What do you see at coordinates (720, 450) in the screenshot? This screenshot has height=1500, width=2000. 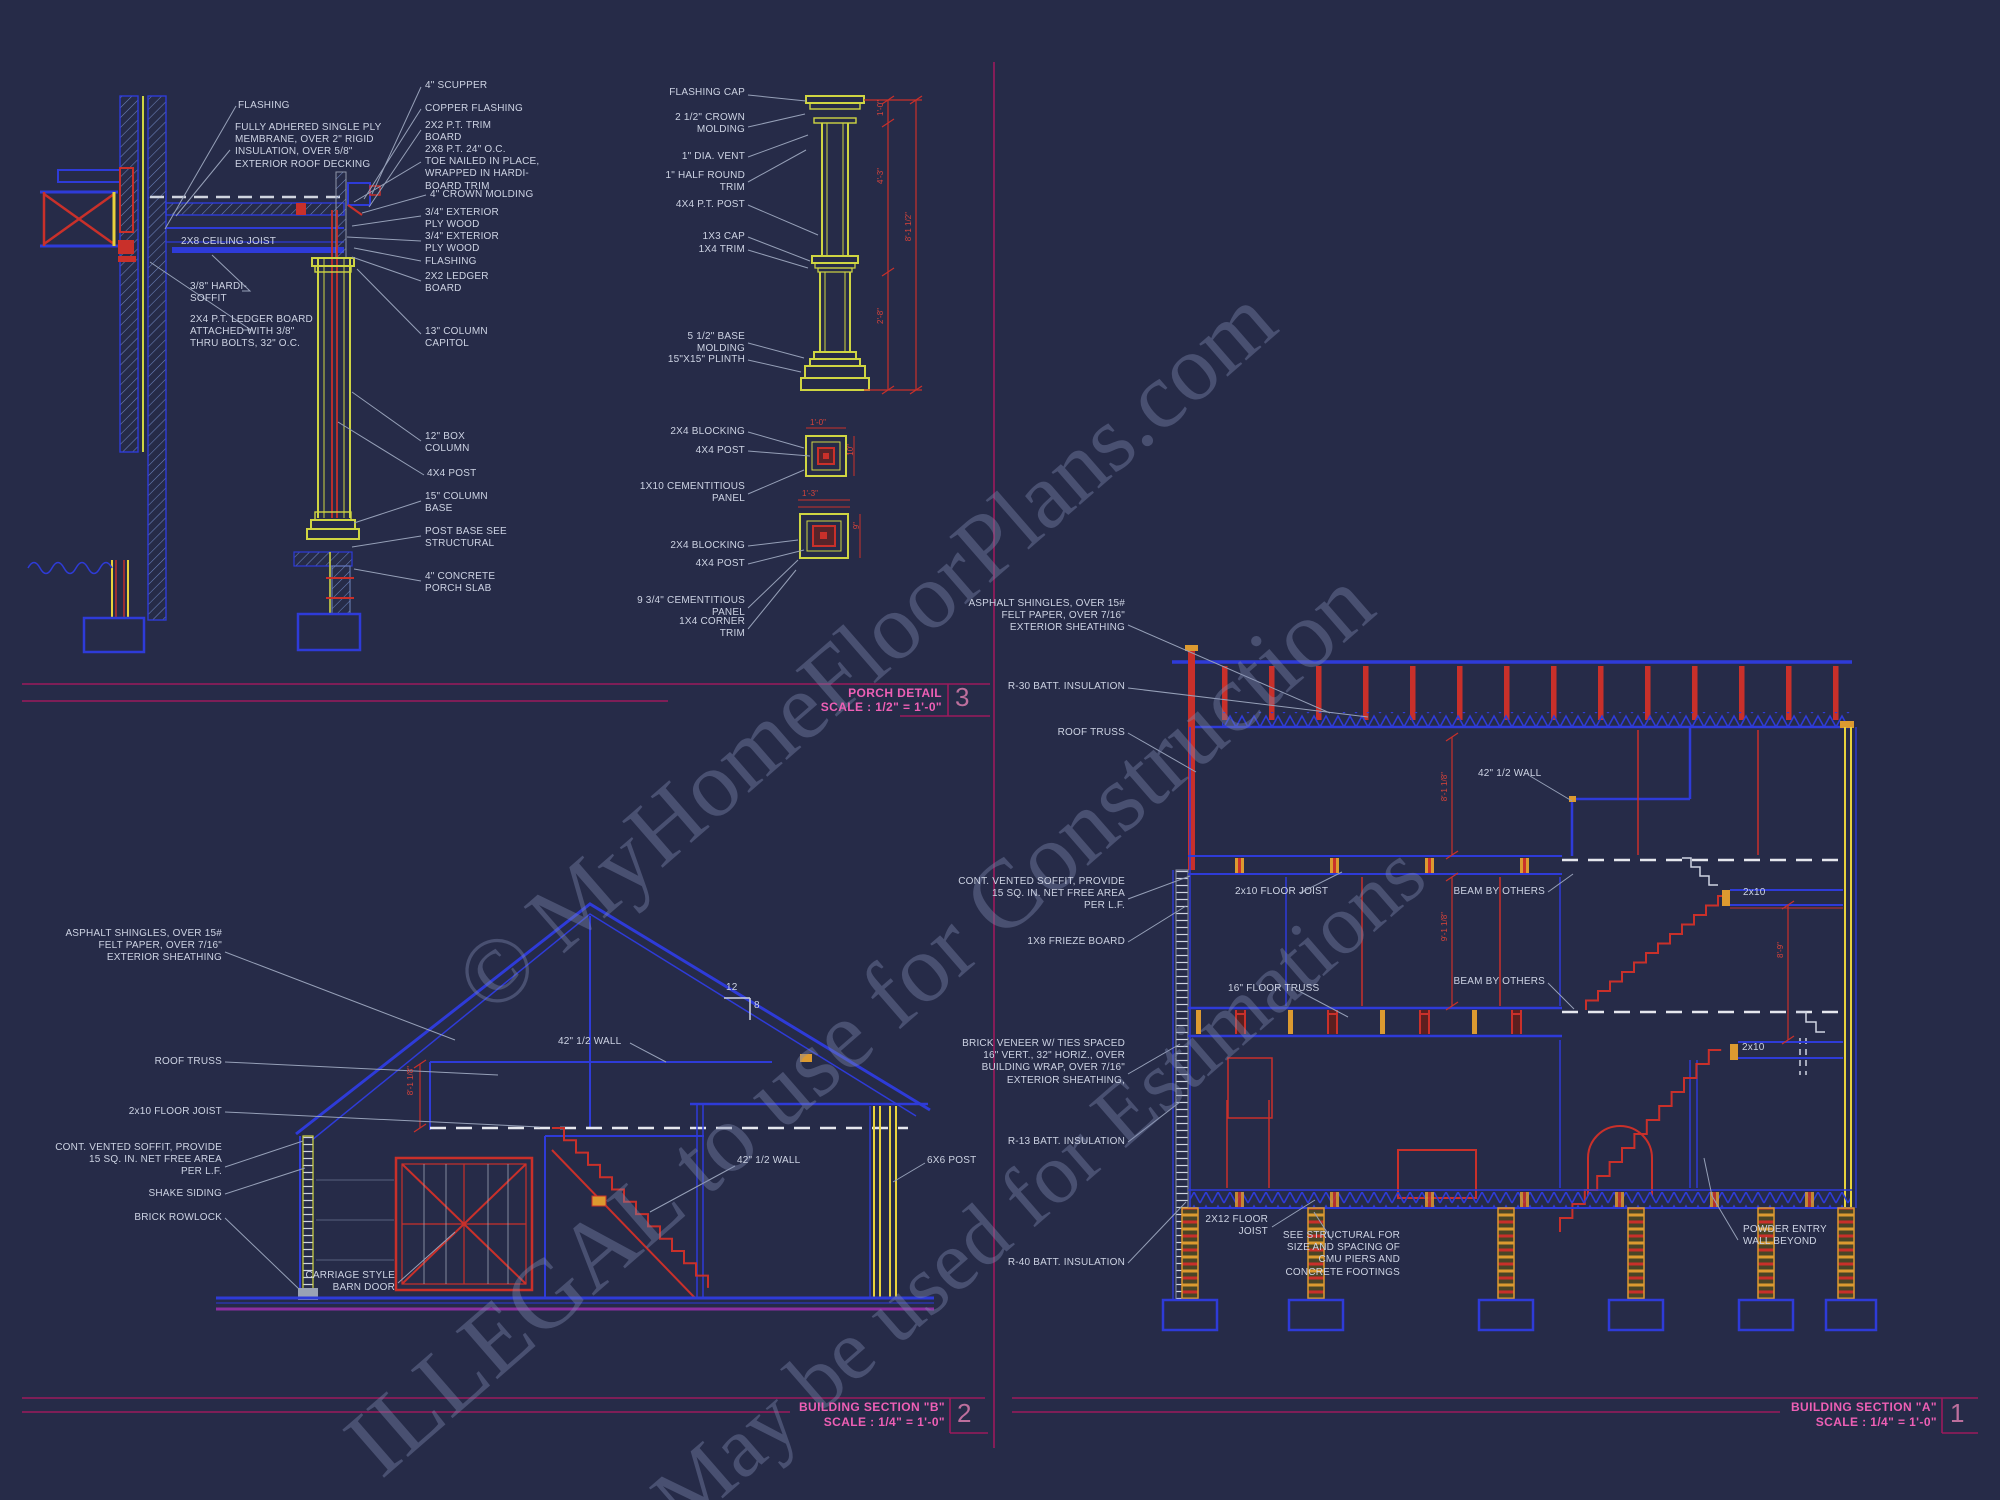 I see `label-post-section-1: 4X4 POST` at bounding box center [720, 450].